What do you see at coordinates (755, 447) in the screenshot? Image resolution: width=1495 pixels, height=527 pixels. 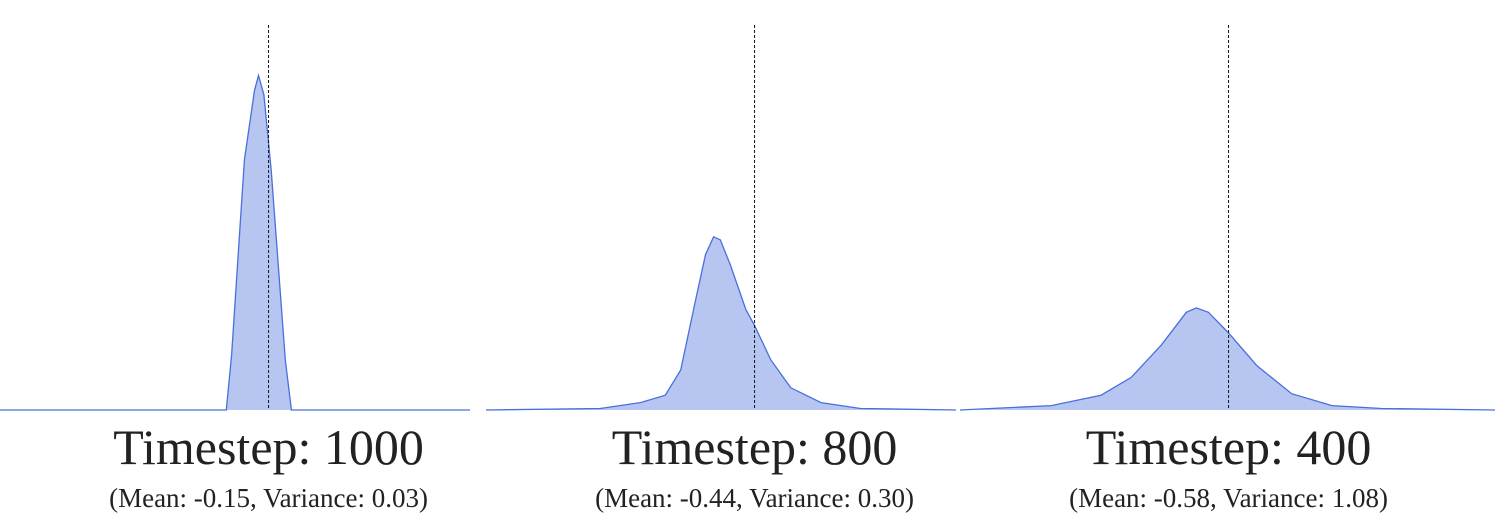 I see `panel-title: Timestep: 800` at bounding box center [755, 447].